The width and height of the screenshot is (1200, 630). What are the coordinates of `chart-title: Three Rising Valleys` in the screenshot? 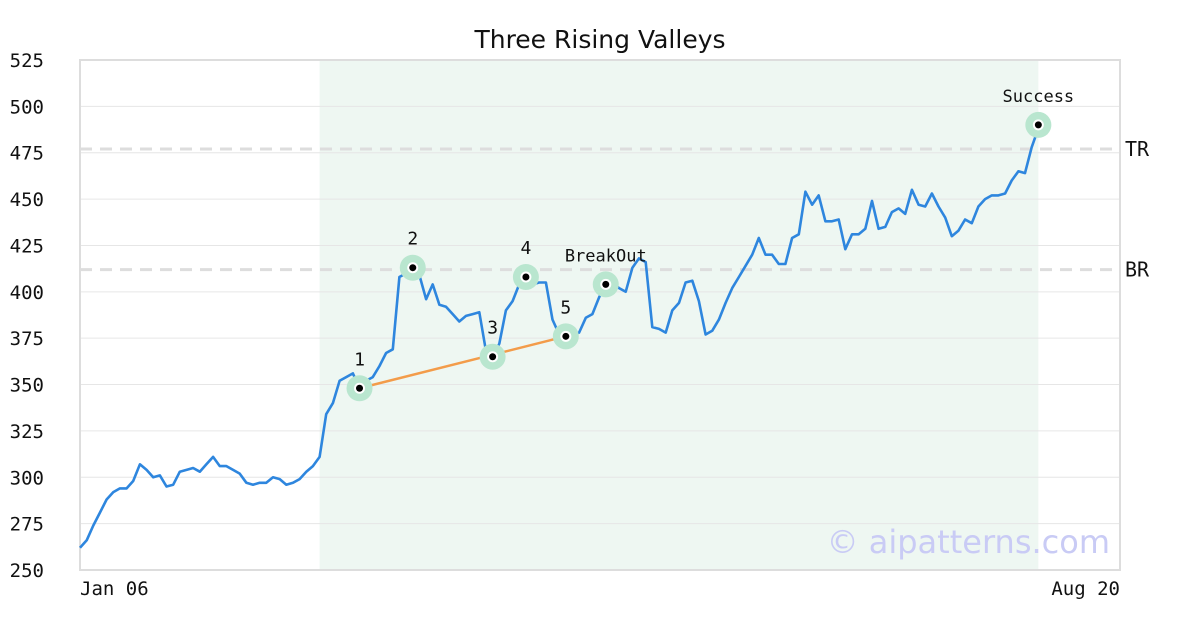 It's located at (599, 39).